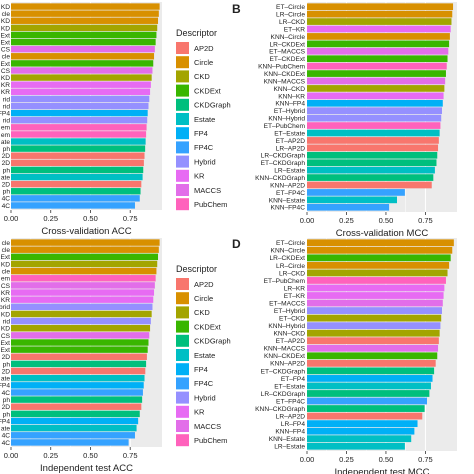 This screenshot has width=474, height=474. Describe the element at coordinates (86, 468) in the screenshot. I see `x-axis-title: Independent test ACC` at that location.